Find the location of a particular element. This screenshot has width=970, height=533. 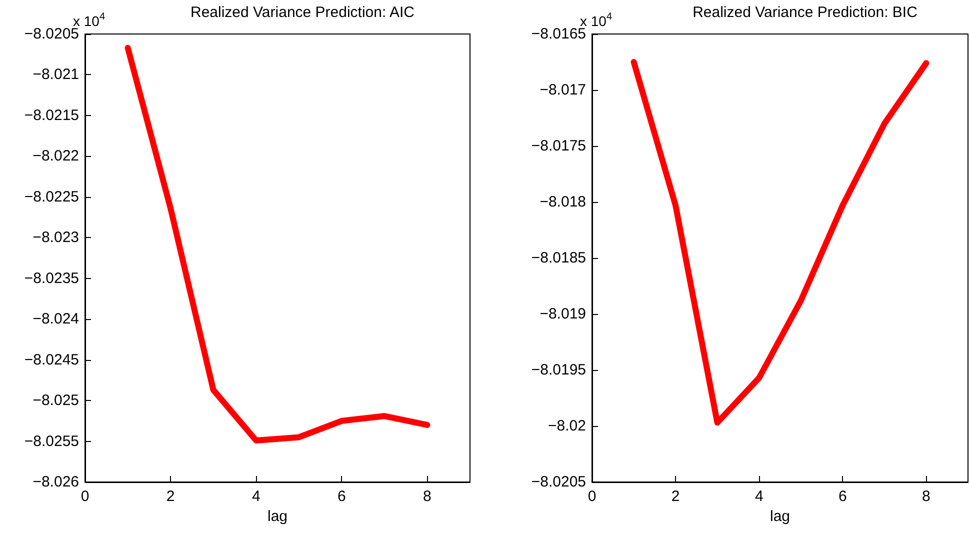

y-tick-label: −8.0165 is located at coordinates (558, 34).